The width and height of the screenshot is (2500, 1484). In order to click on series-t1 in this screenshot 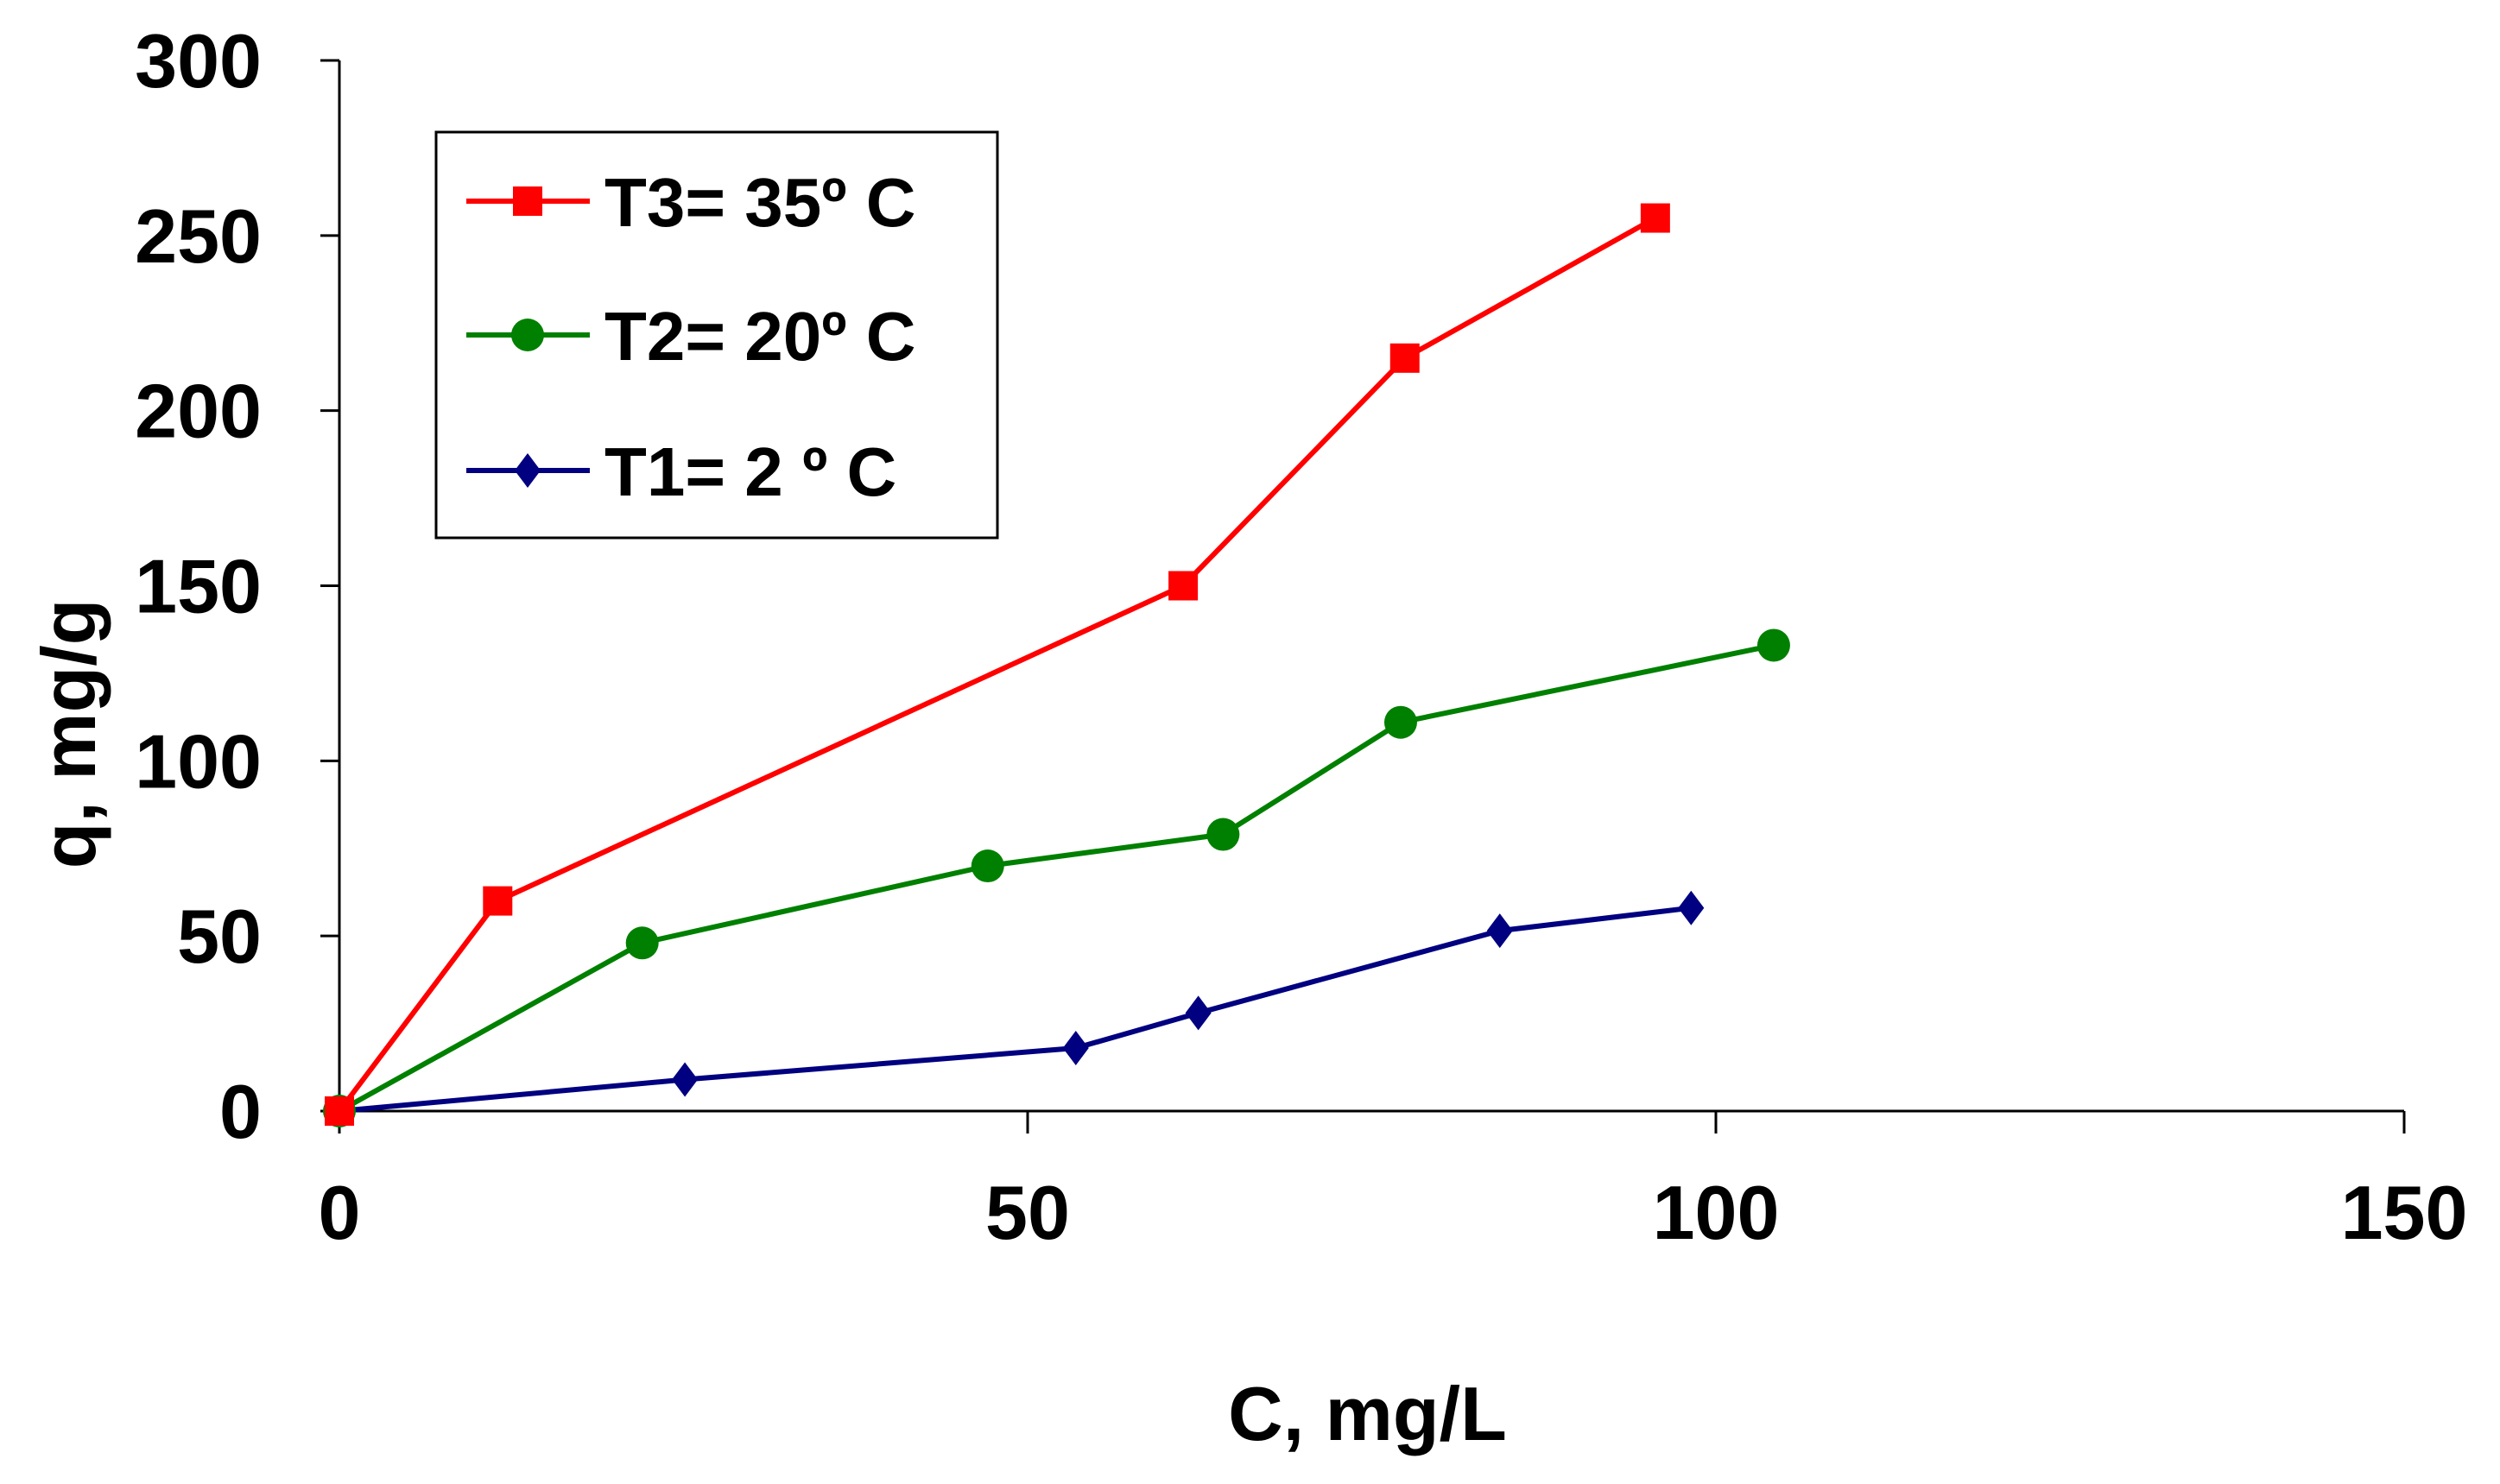, I will do `click(1015, 1009)`.